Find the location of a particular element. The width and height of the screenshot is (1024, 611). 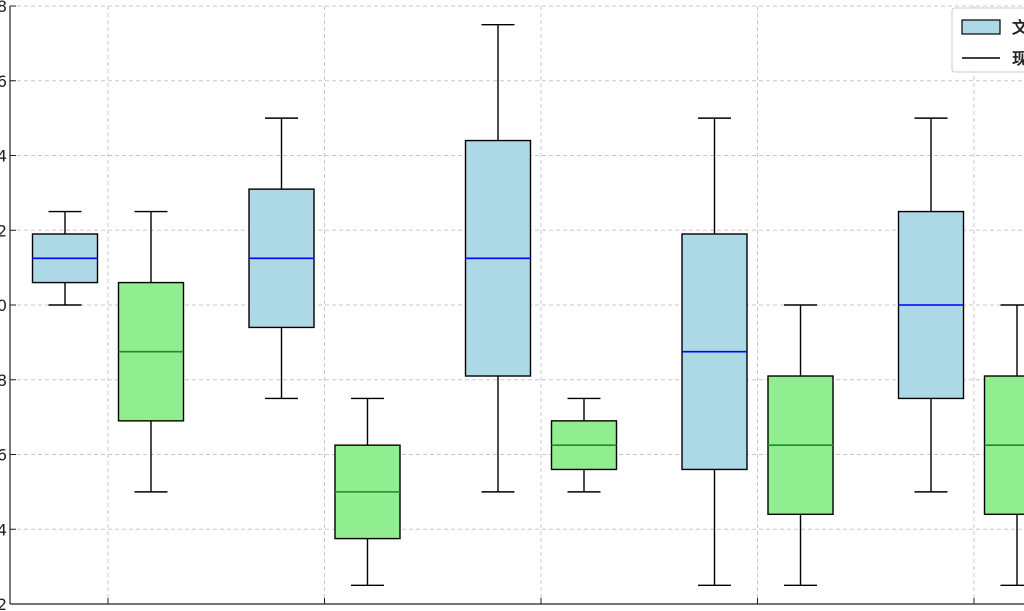

legend-label-b: 现 is located at coordinates (1018, 58).